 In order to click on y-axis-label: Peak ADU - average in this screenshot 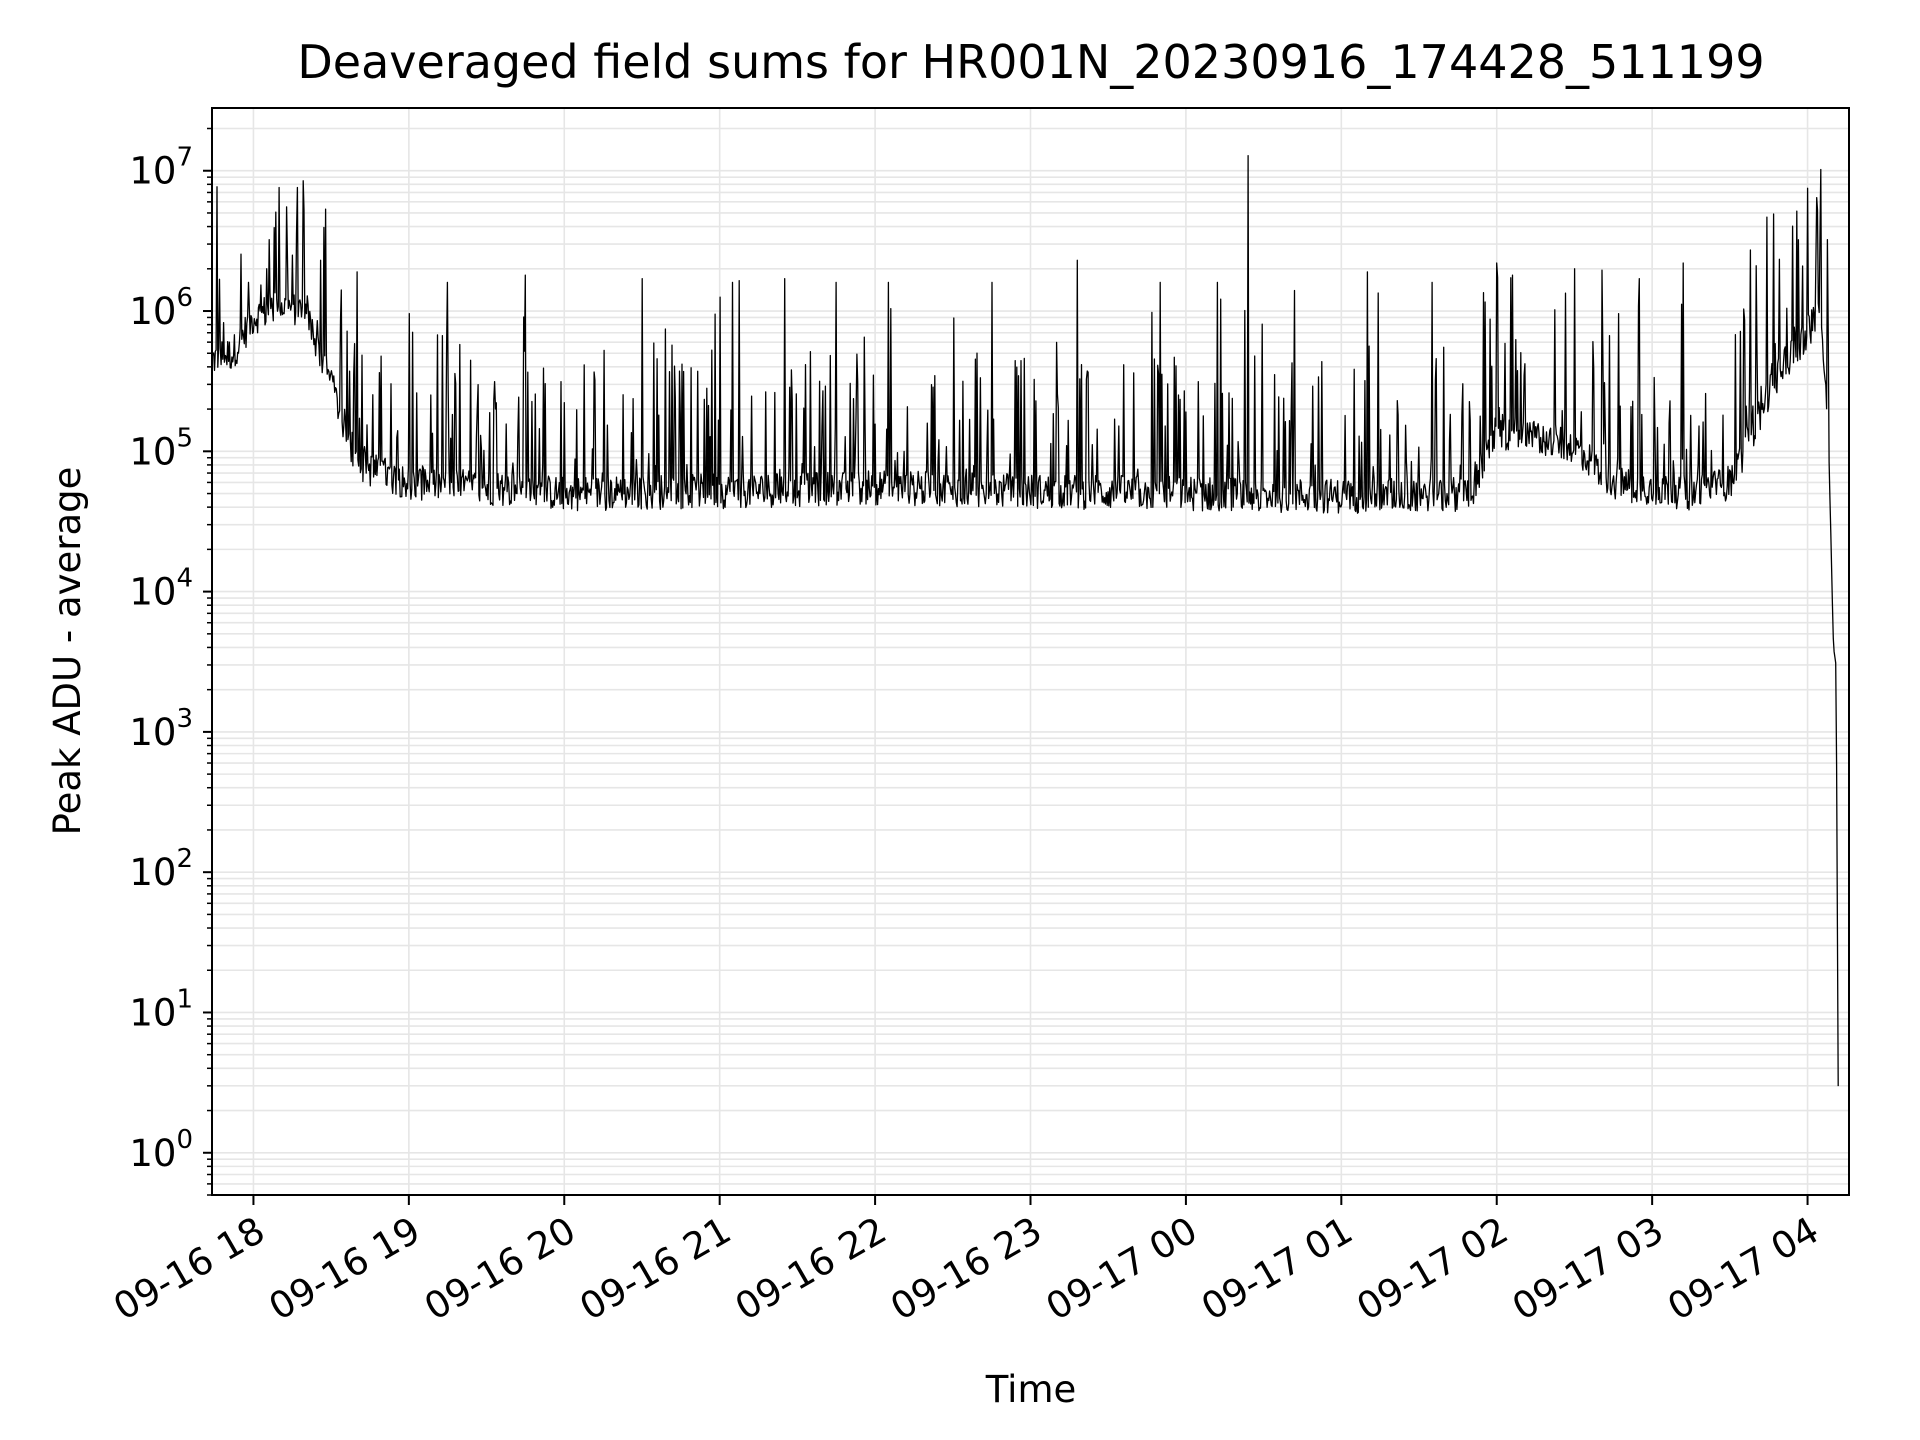, I will do `click(67, 651)`.